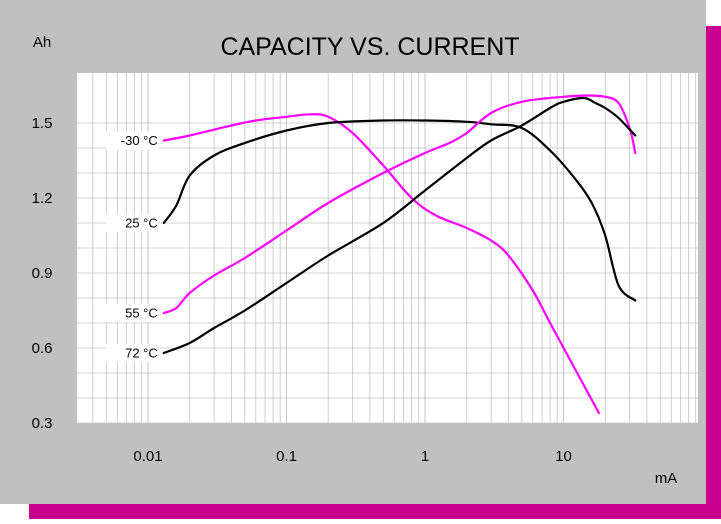 The image size is (721, 524). I want to click on y-tick-label: 1.2, so click(42, 198).